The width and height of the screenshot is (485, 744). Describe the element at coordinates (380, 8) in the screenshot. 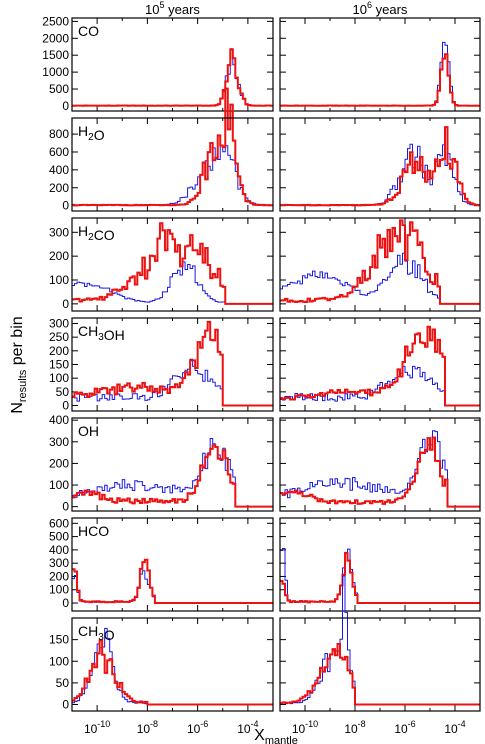

I see `column-title-1: 106 years` at that location.